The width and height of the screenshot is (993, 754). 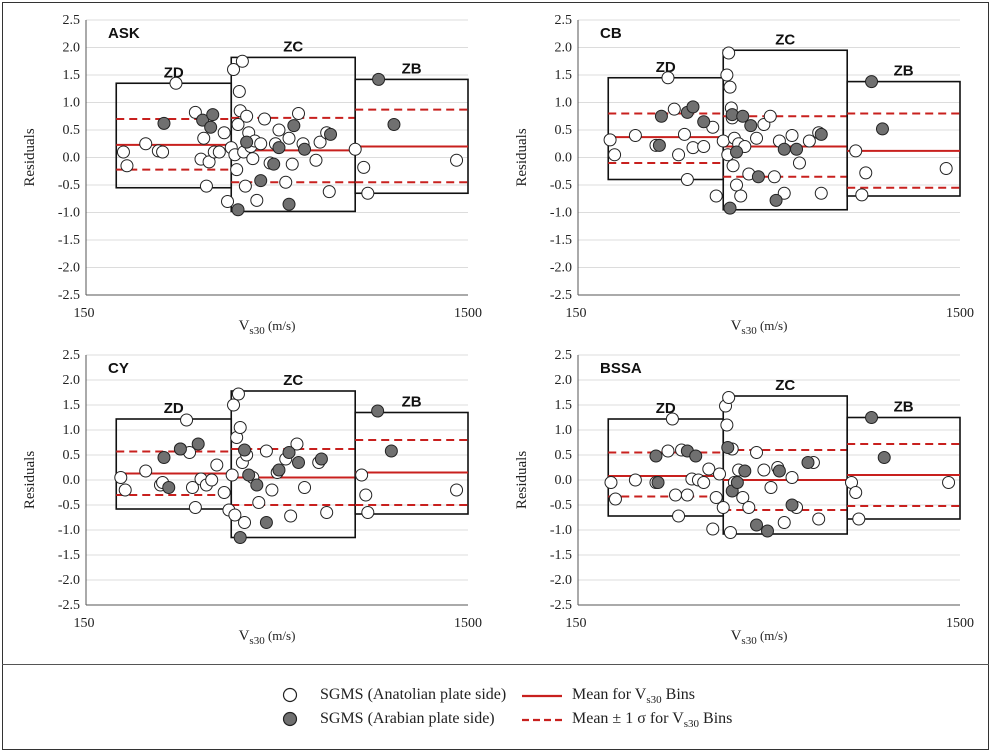 I want to click on model-title: CY, so click(x=118, y=368).